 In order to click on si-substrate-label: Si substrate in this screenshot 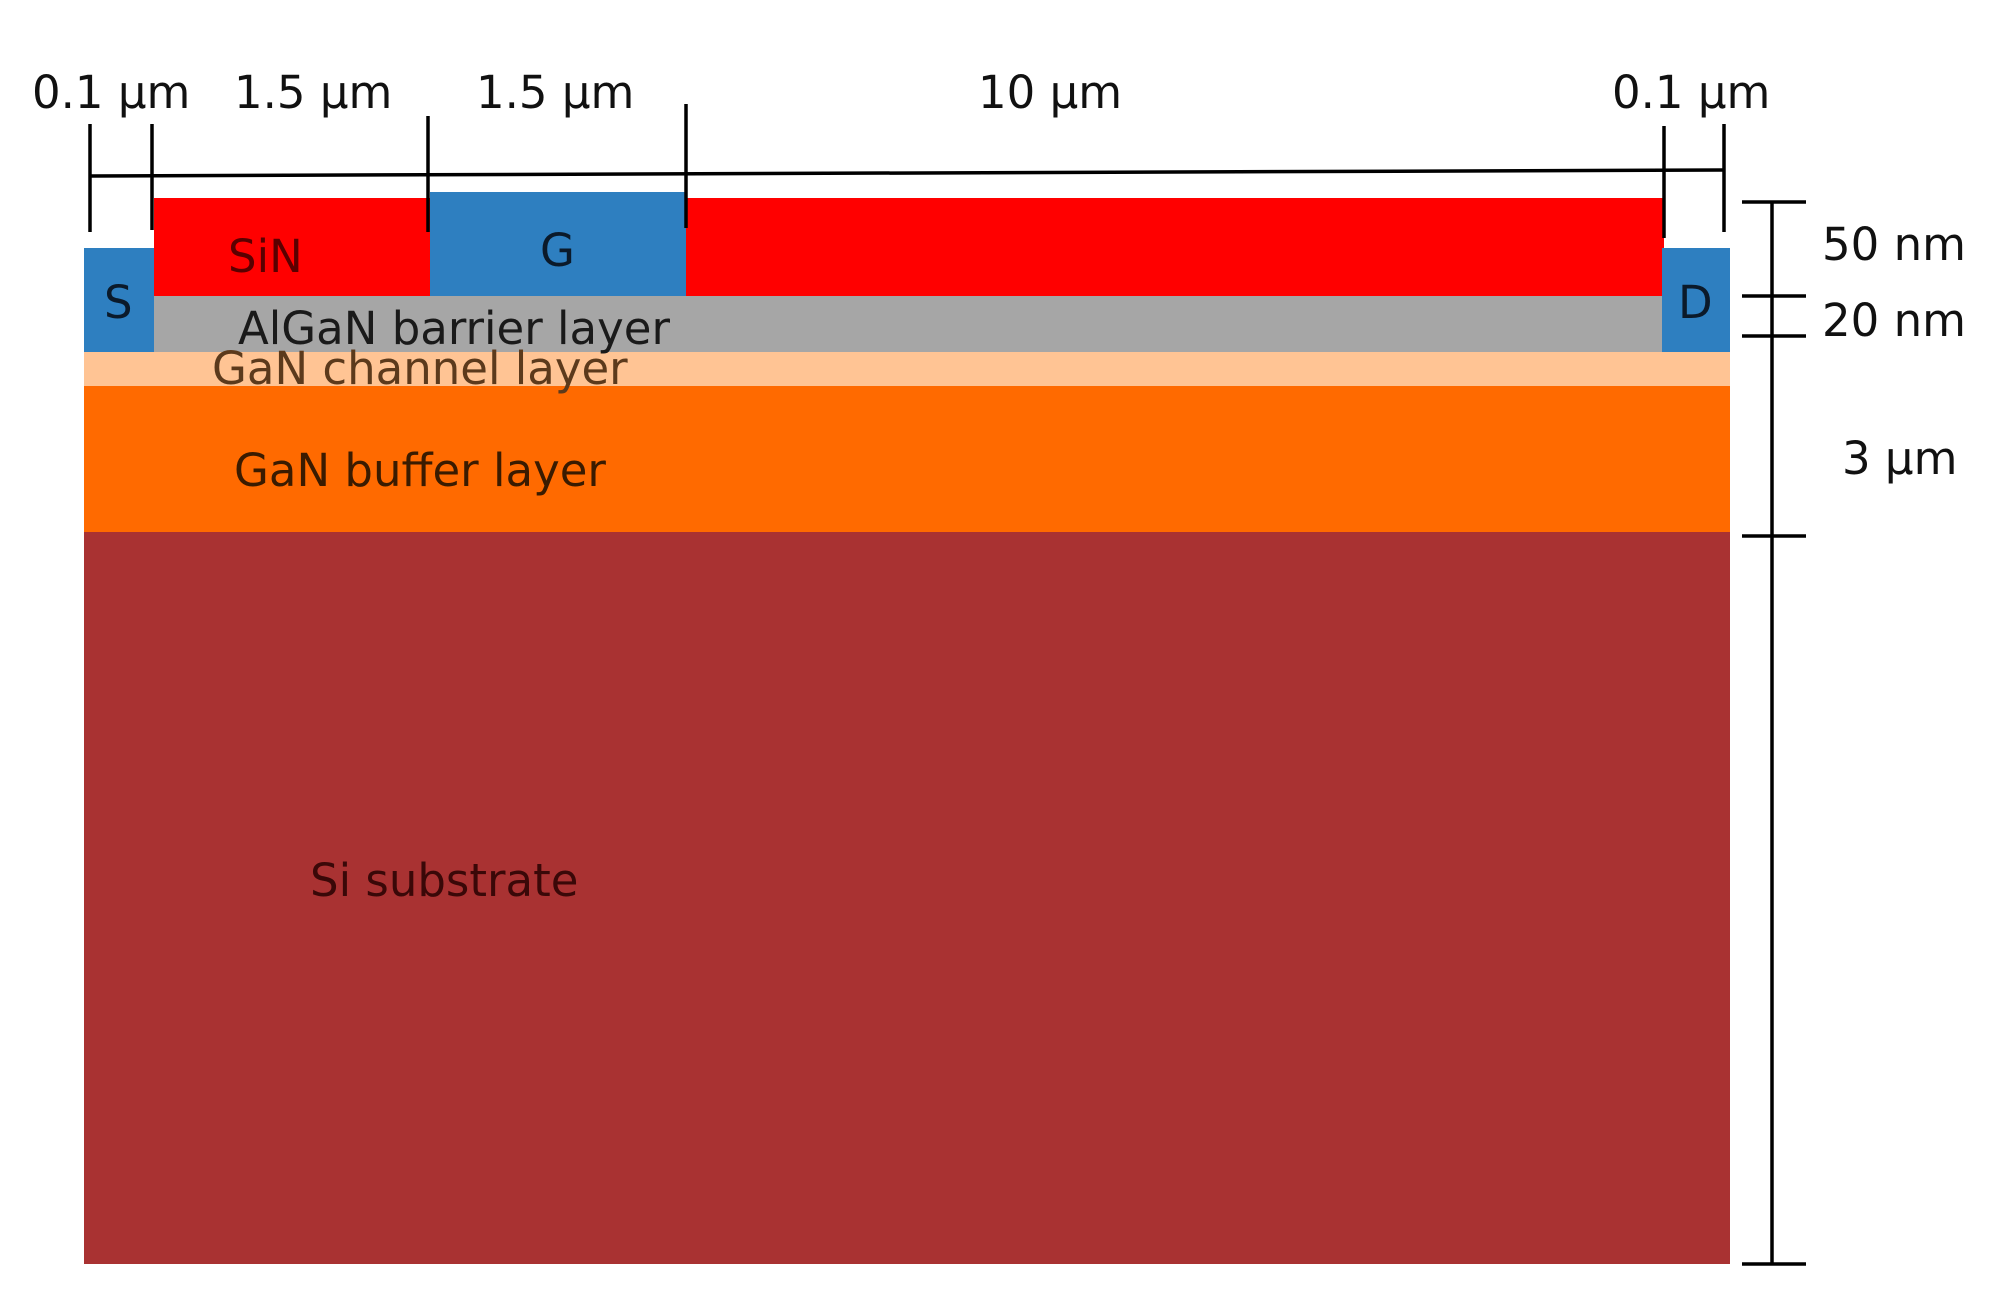, I will do `click(444, 880)`.